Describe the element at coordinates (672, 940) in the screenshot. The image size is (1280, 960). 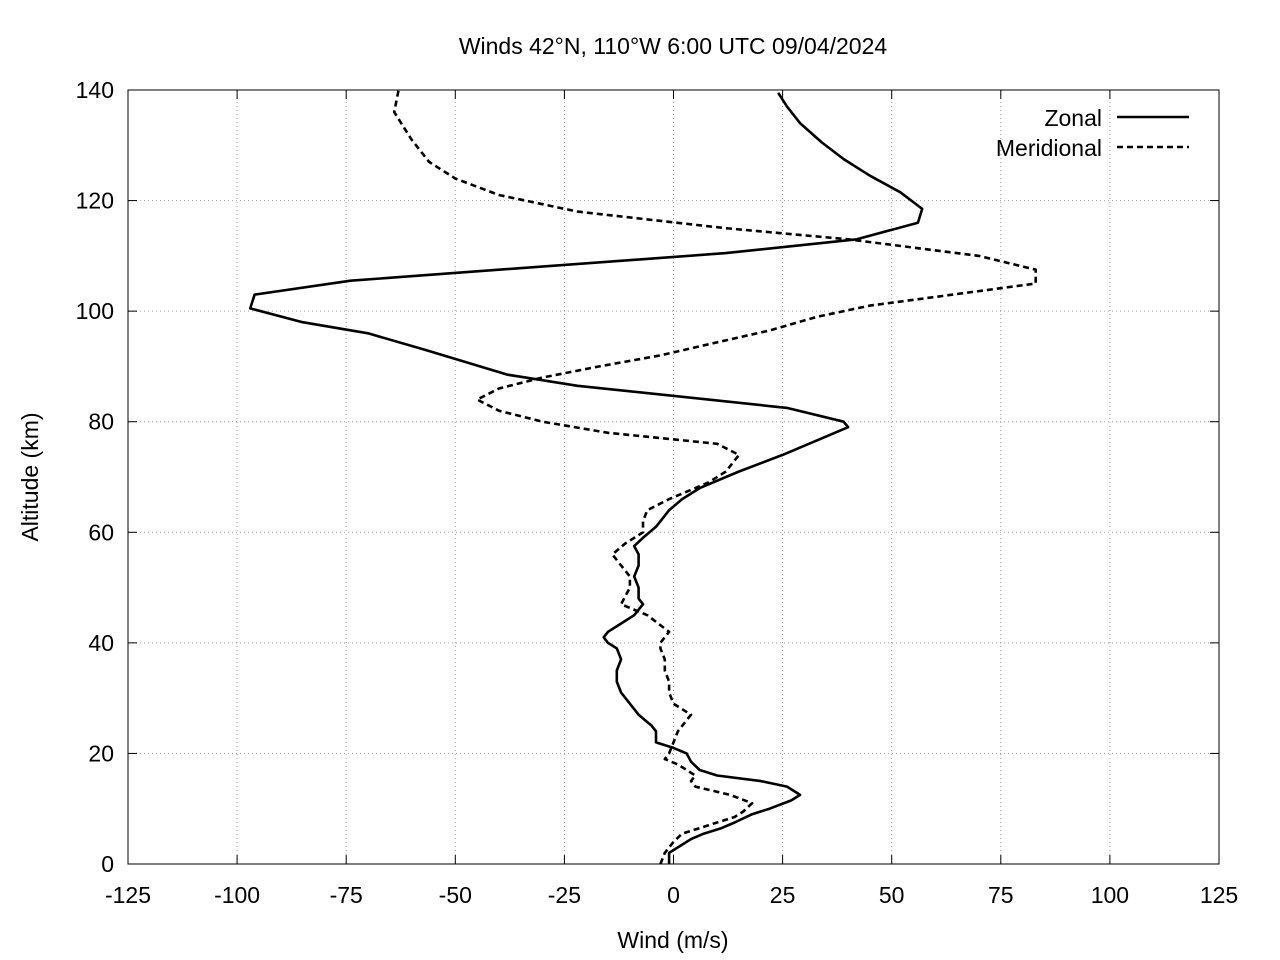
I see `x-axis-label: Wind (m/s)` at that location.